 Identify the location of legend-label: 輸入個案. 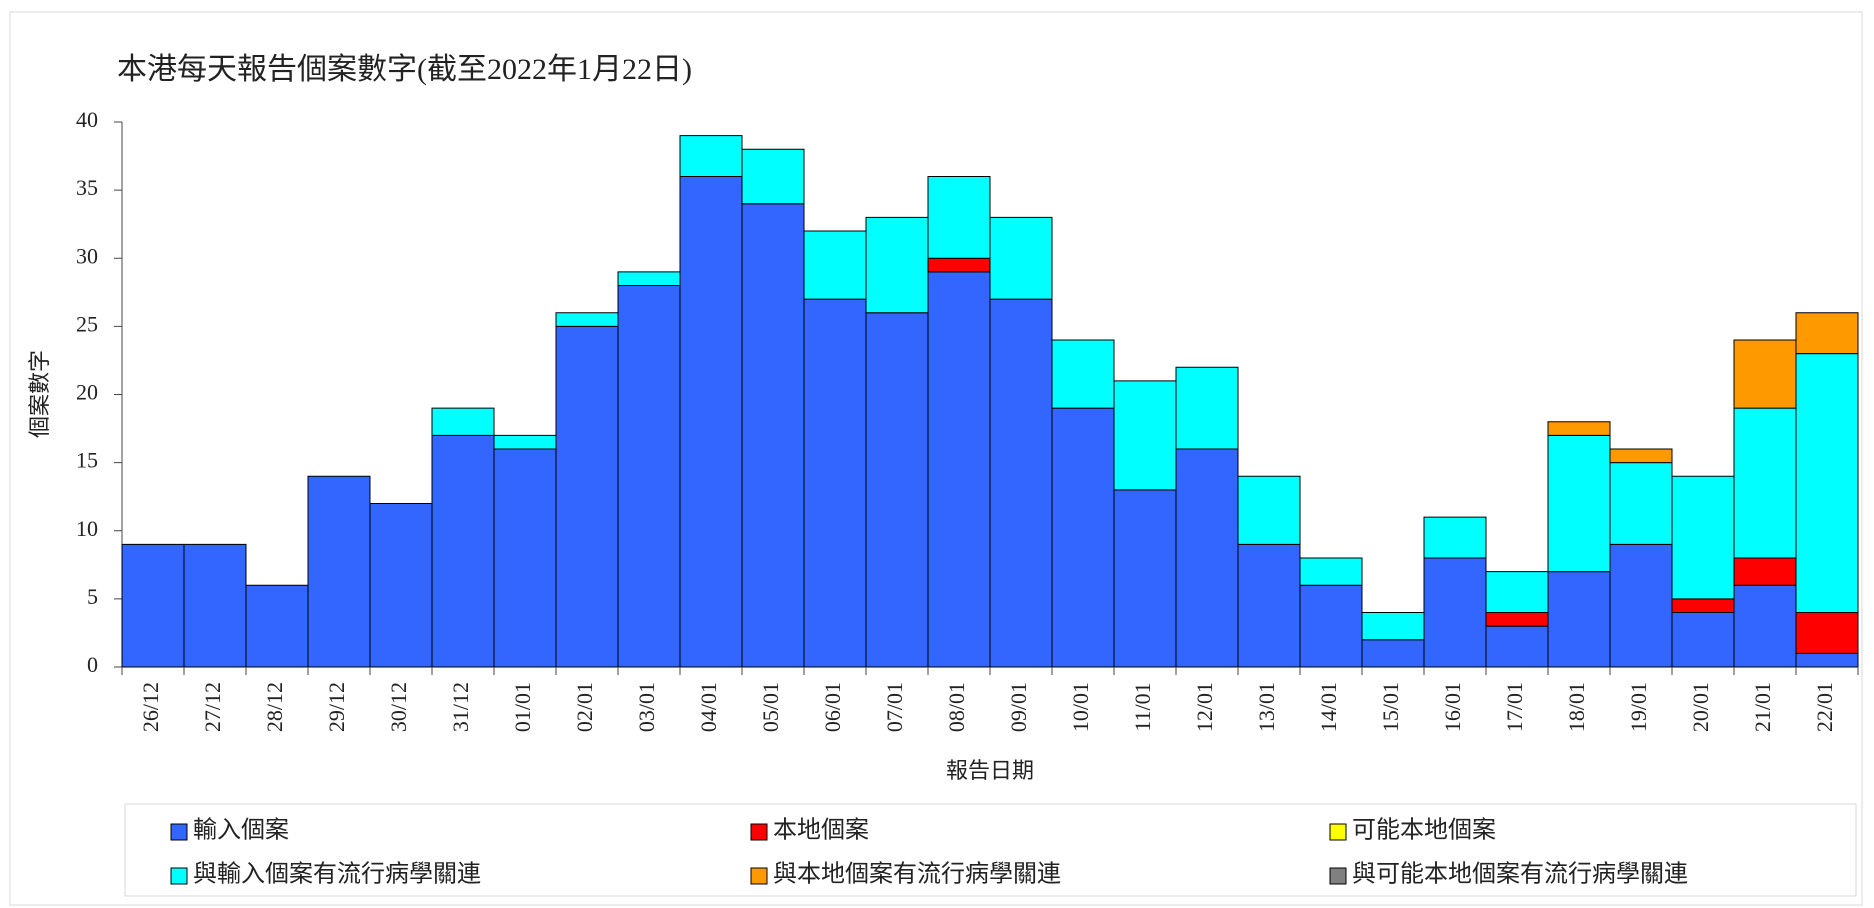
(241, 830).